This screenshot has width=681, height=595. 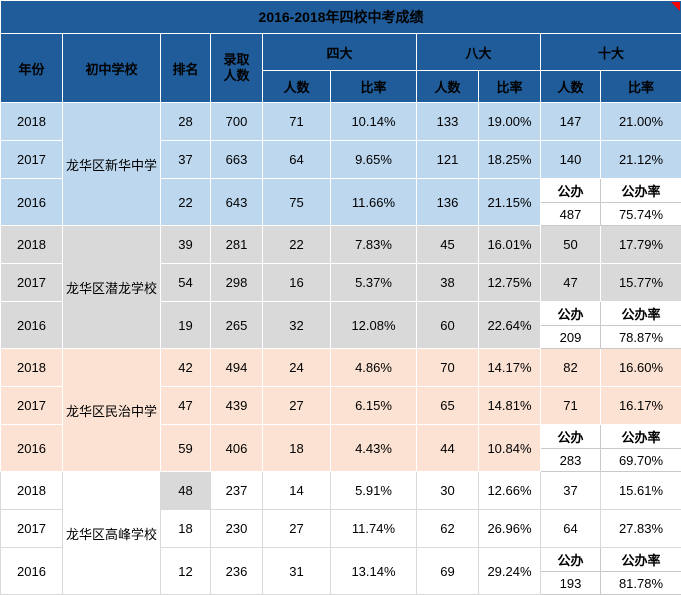 What do you see at coordinates (32, 160) in the screenshot?
I see `cell-year: 2017` at bounding box center [32, 160].